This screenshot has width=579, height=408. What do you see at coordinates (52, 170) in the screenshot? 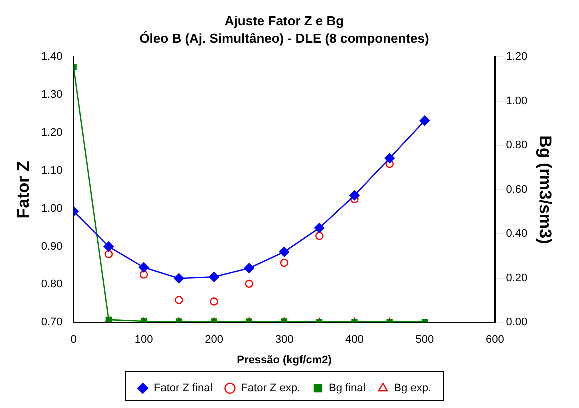
I see `y-tick-label: 1.10` at bounding box center [52, 170].